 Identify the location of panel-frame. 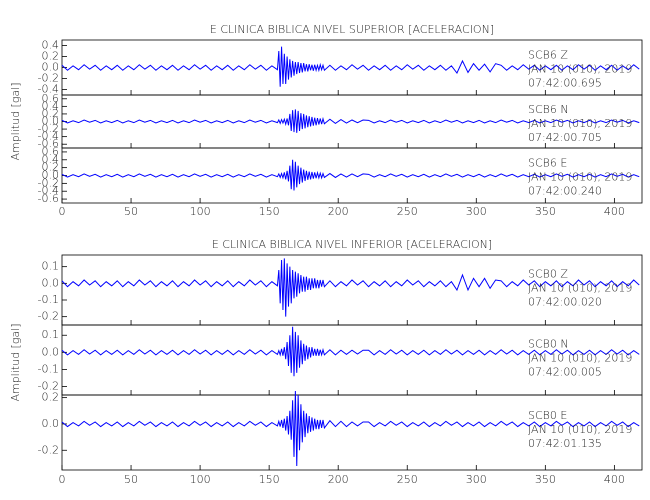
(352, 432).